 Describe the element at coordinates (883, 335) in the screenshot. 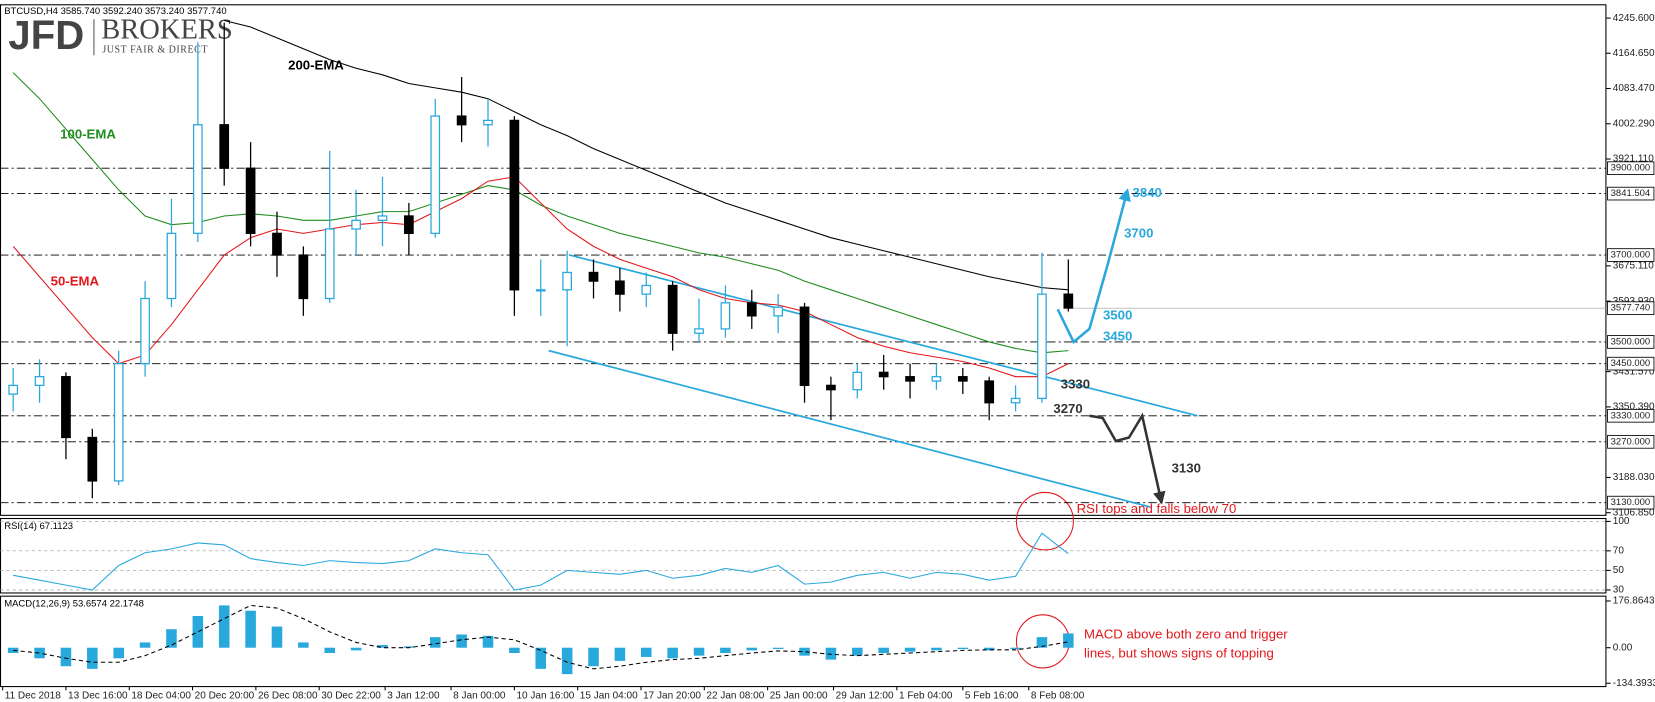

I see `channel-line` at that location.